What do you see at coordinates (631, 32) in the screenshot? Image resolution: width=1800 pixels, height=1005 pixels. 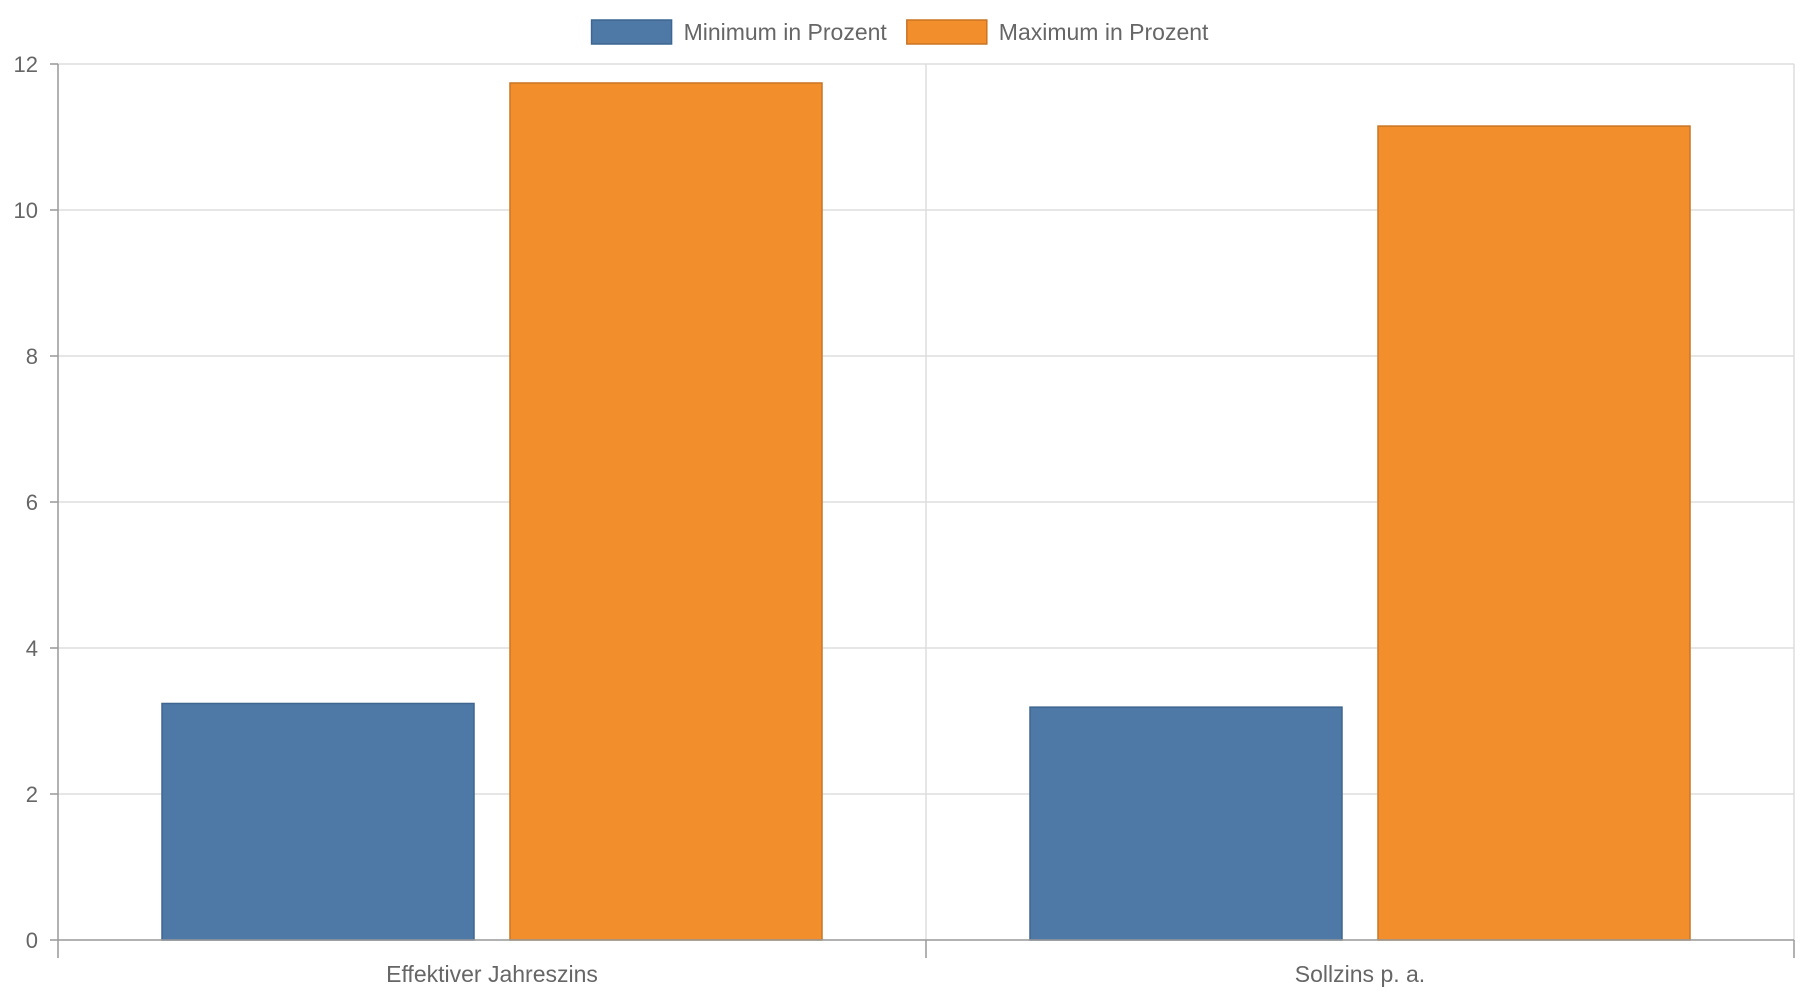 I see `legend-swatch-minimum` at bounding box center [631, 32].